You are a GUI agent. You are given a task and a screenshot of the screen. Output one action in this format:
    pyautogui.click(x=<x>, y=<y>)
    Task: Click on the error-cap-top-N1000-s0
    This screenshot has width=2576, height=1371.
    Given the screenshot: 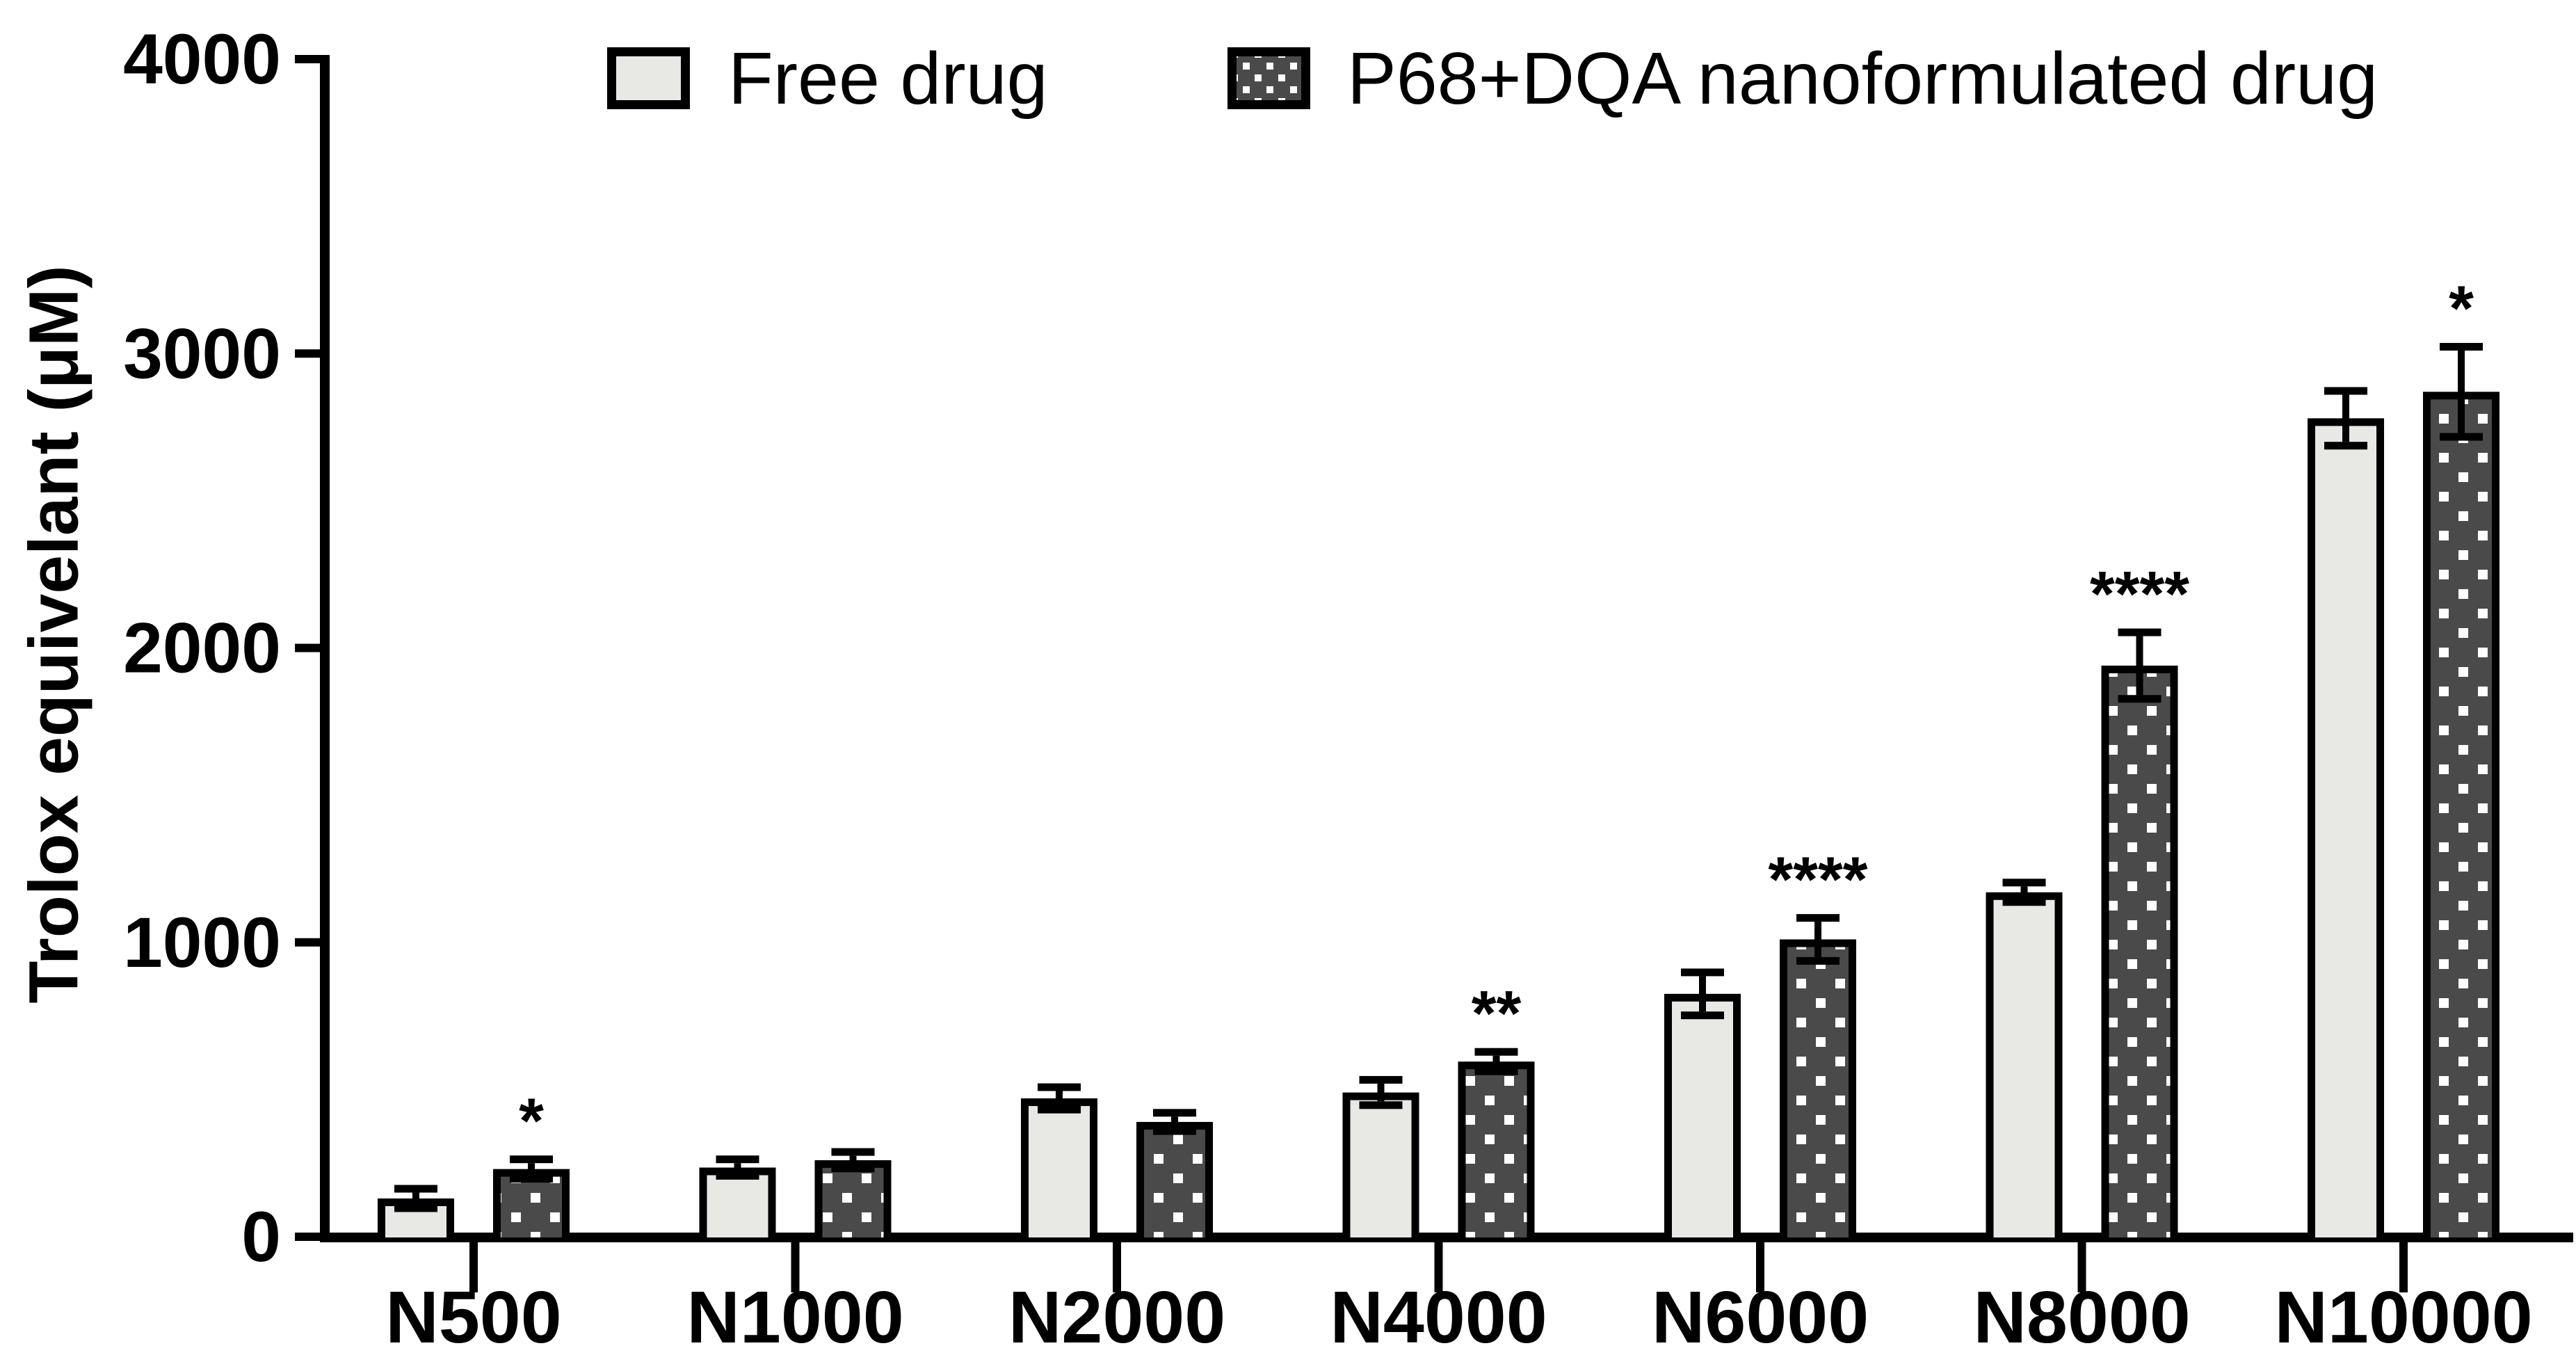 What is the action you would take?
    pyautogui.click(x=737, y=1159)
    